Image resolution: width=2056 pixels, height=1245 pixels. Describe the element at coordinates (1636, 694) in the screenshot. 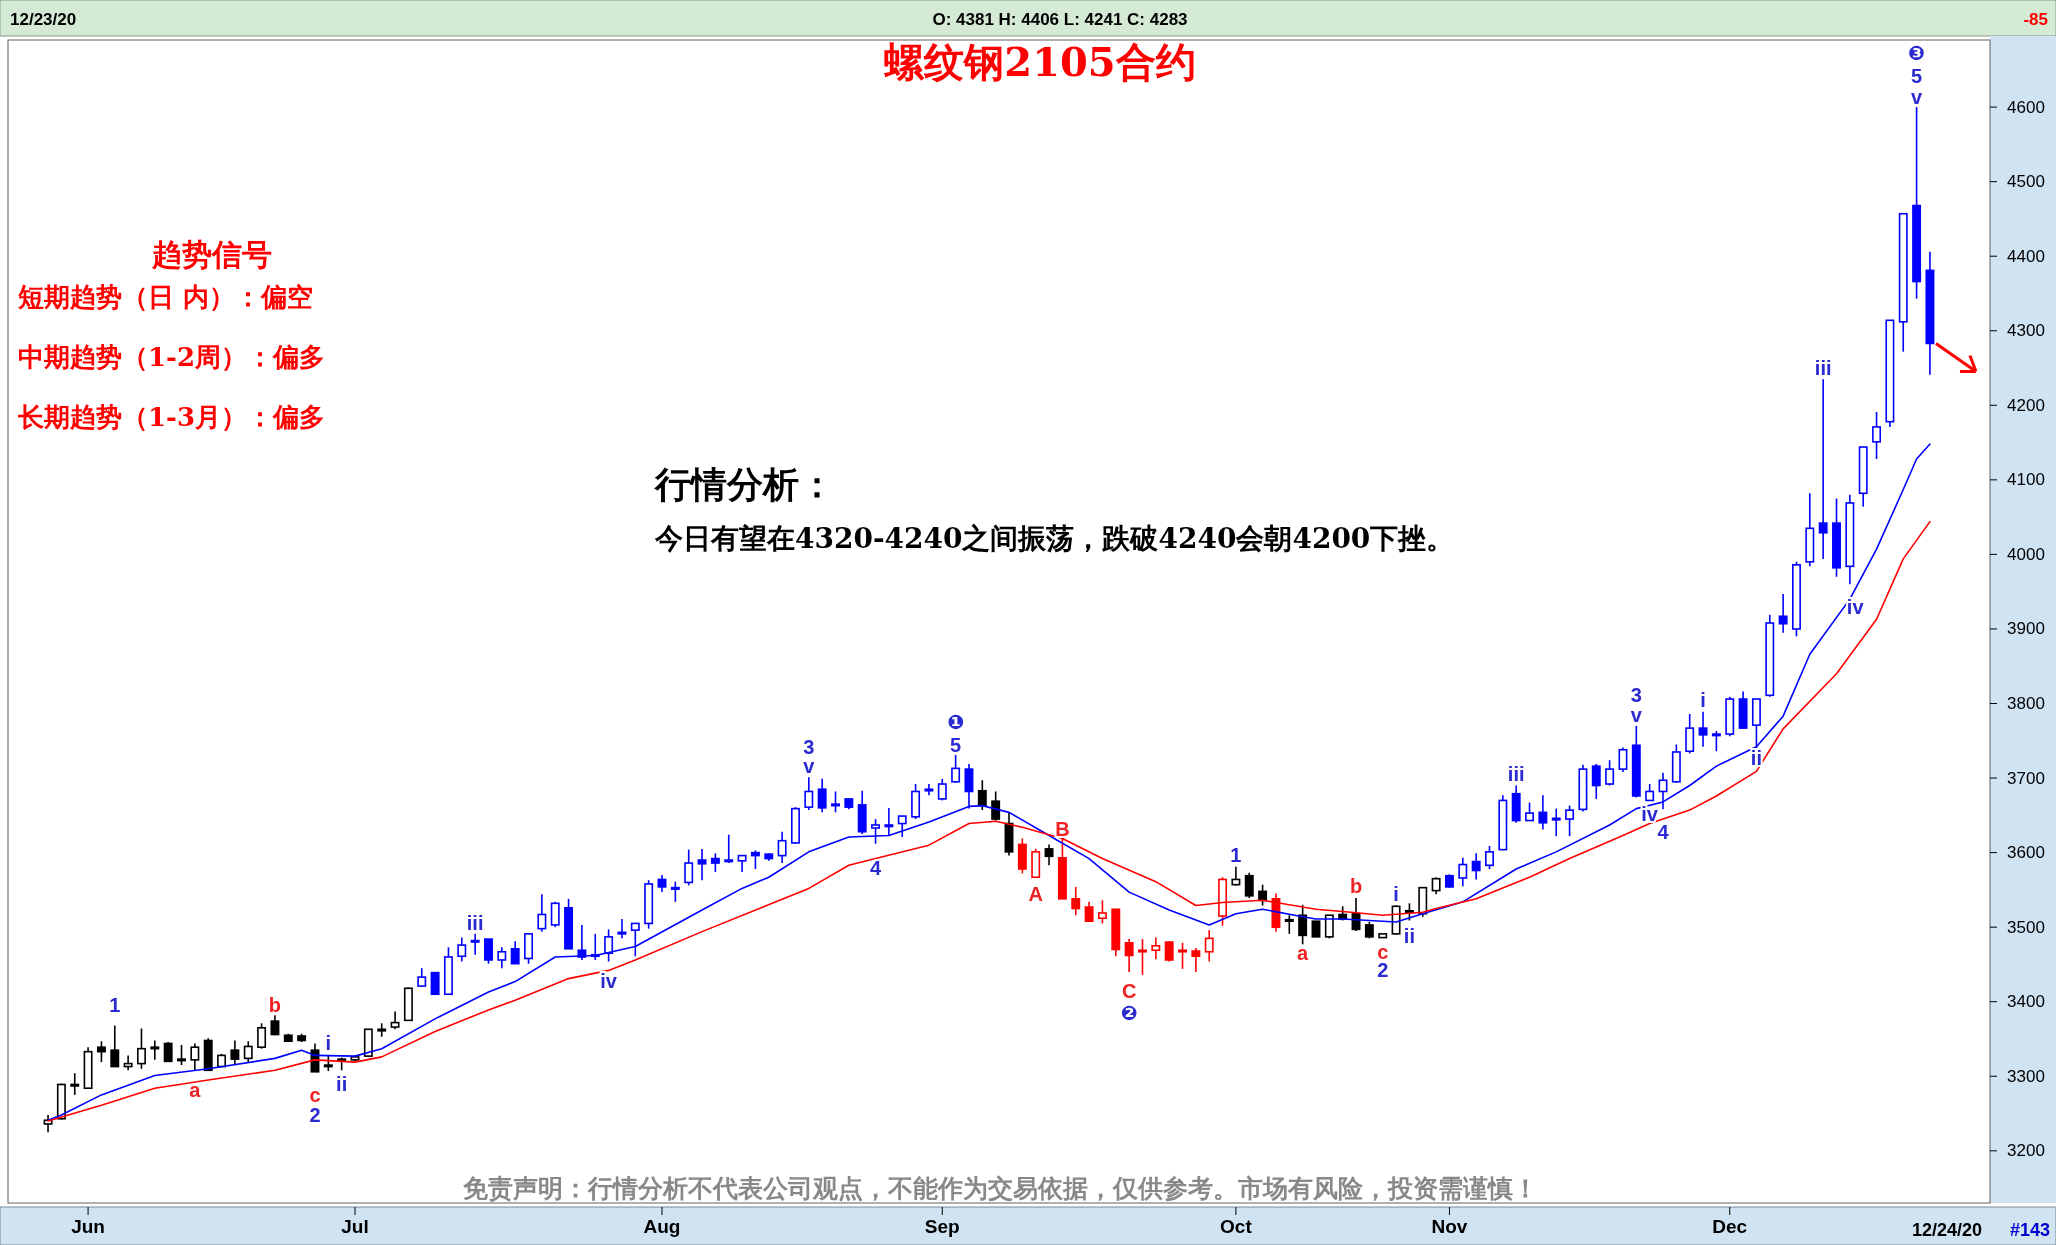

I see `annotation: 3` at that location.